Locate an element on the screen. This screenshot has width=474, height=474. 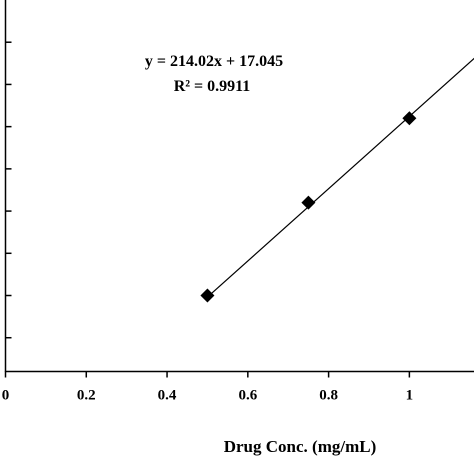
x-tick-label: 0.8 is located at coordinates (328, 396).